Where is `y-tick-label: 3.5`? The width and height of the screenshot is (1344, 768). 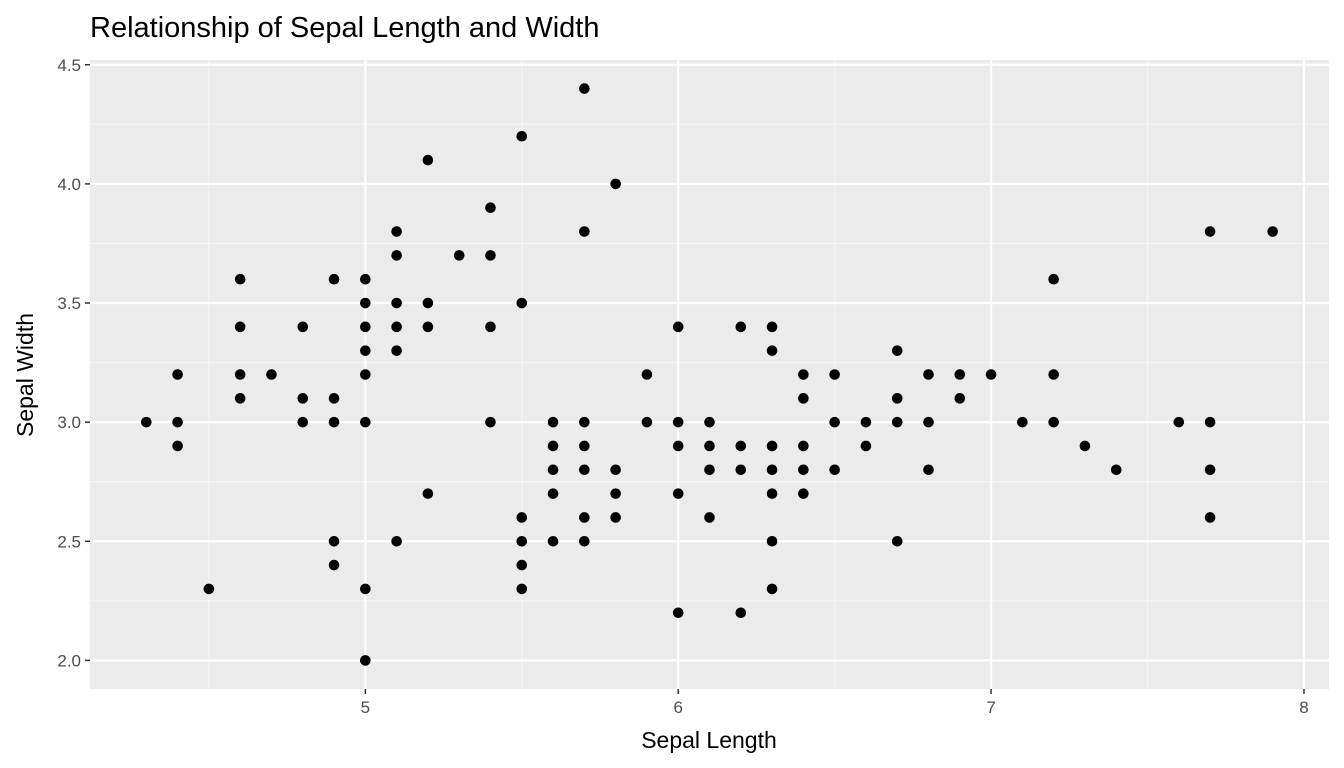 y-tick-label: 3.5 is located at coordinates (69, 303).